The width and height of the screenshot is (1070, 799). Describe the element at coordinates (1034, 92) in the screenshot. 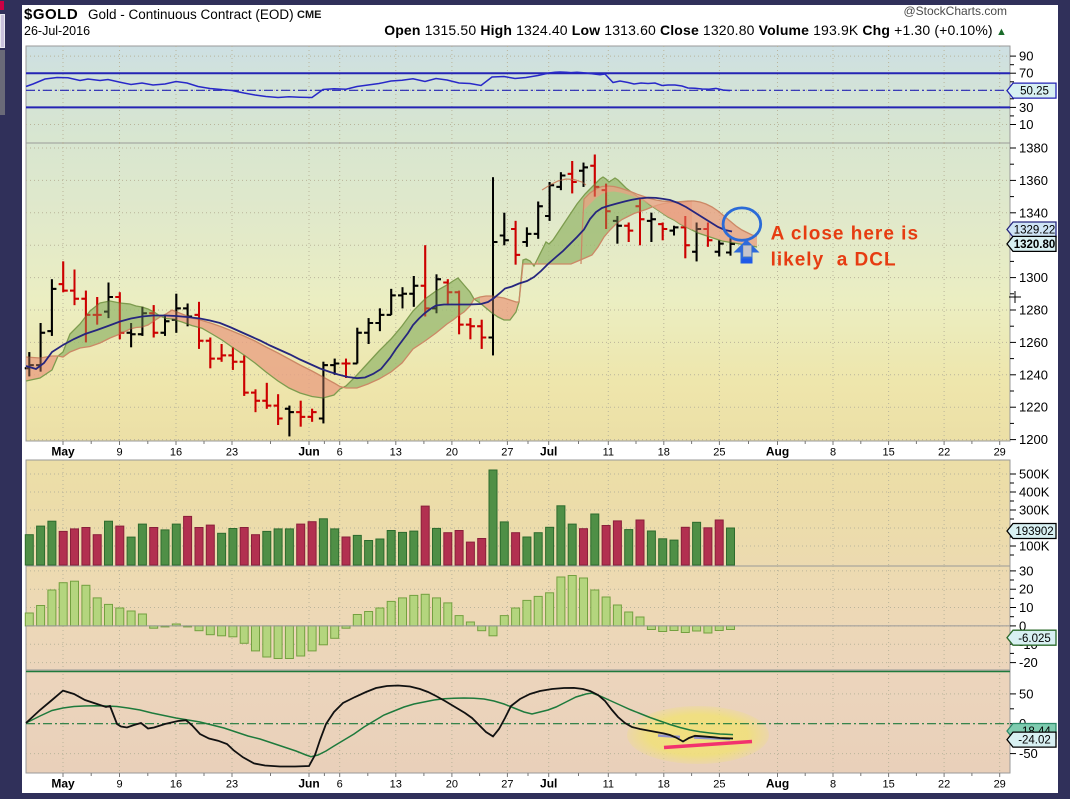

I see `svg-text: 50.25` at that location.